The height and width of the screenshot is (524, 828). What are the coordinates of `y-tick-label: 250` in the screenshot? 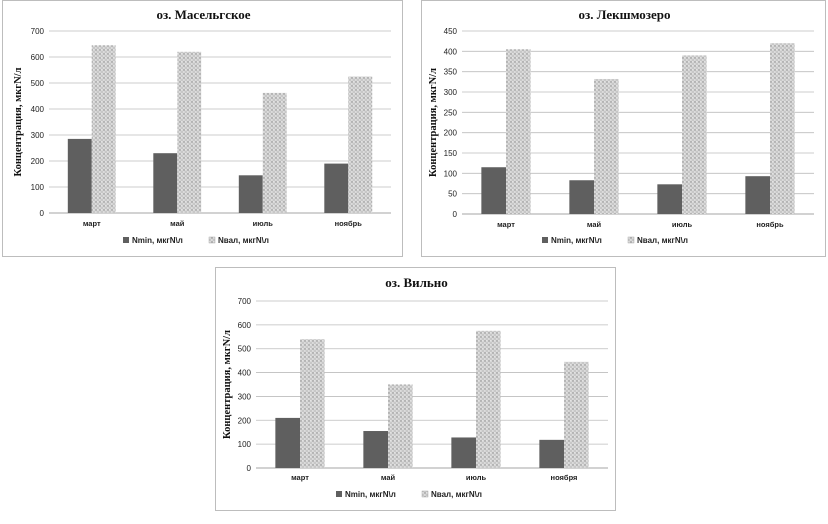 It's located at (451, 112).